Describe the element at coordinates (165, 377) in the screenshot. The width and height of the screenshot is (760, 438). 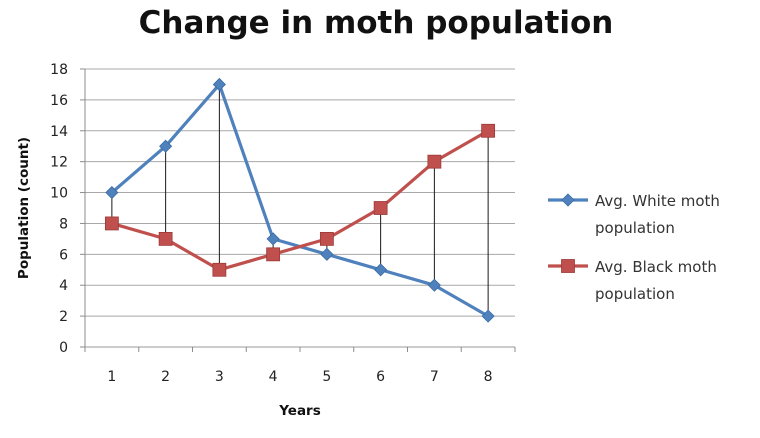
I see `x-tick-label-2: 2` at that location.